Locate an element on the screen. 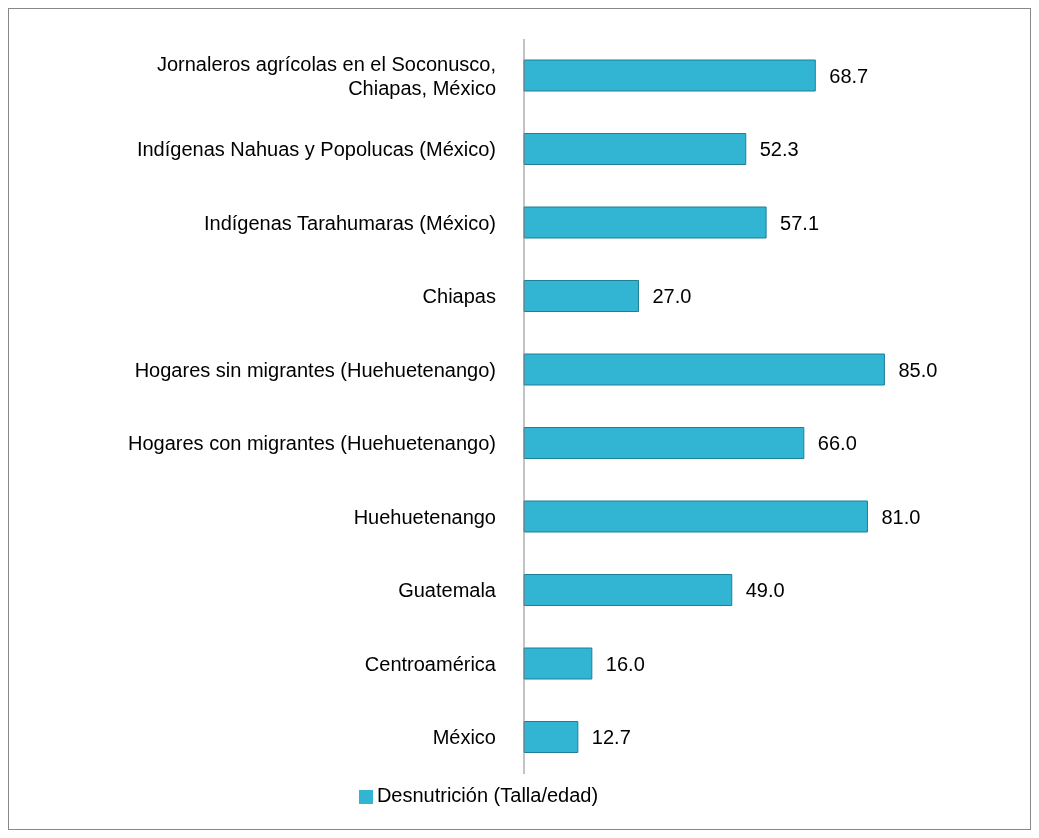 This screenshot has width=1039, height=838. data-label: 16.0 is located at coordinates (625, 663).